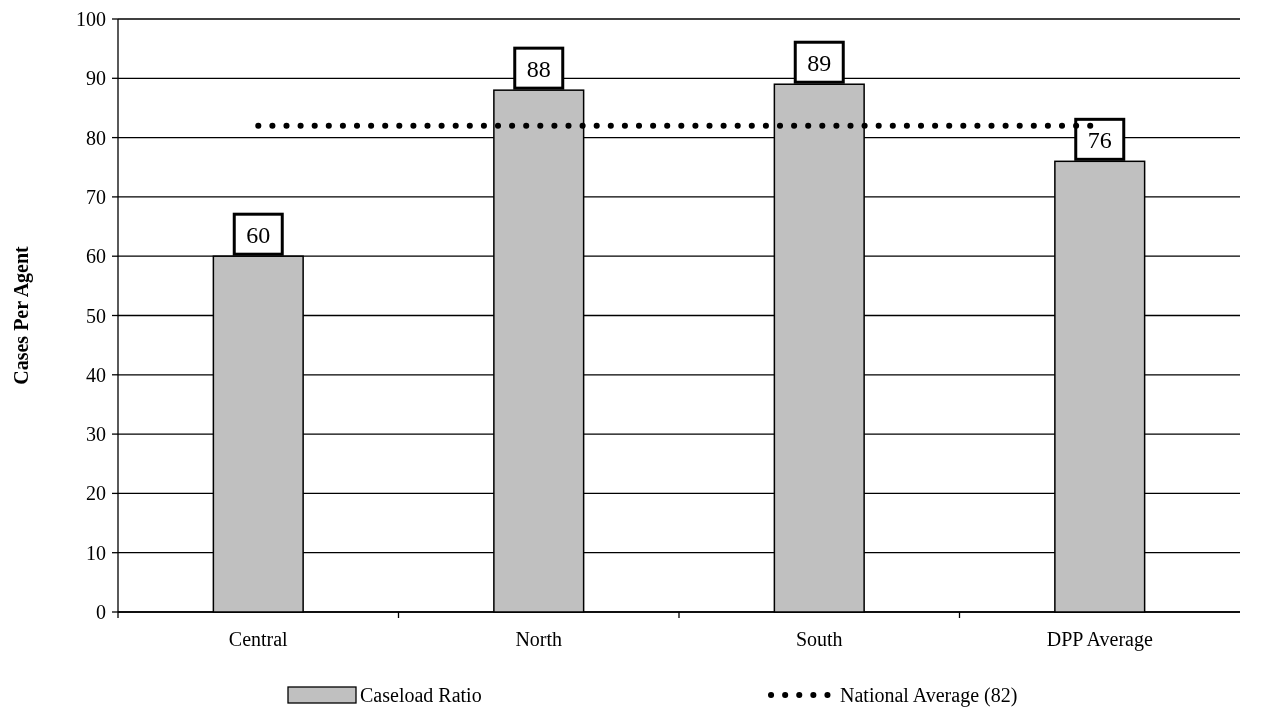  Describe the element at coordinates (819, 62) in the screenshot. I see `data-label: 89` at that location.